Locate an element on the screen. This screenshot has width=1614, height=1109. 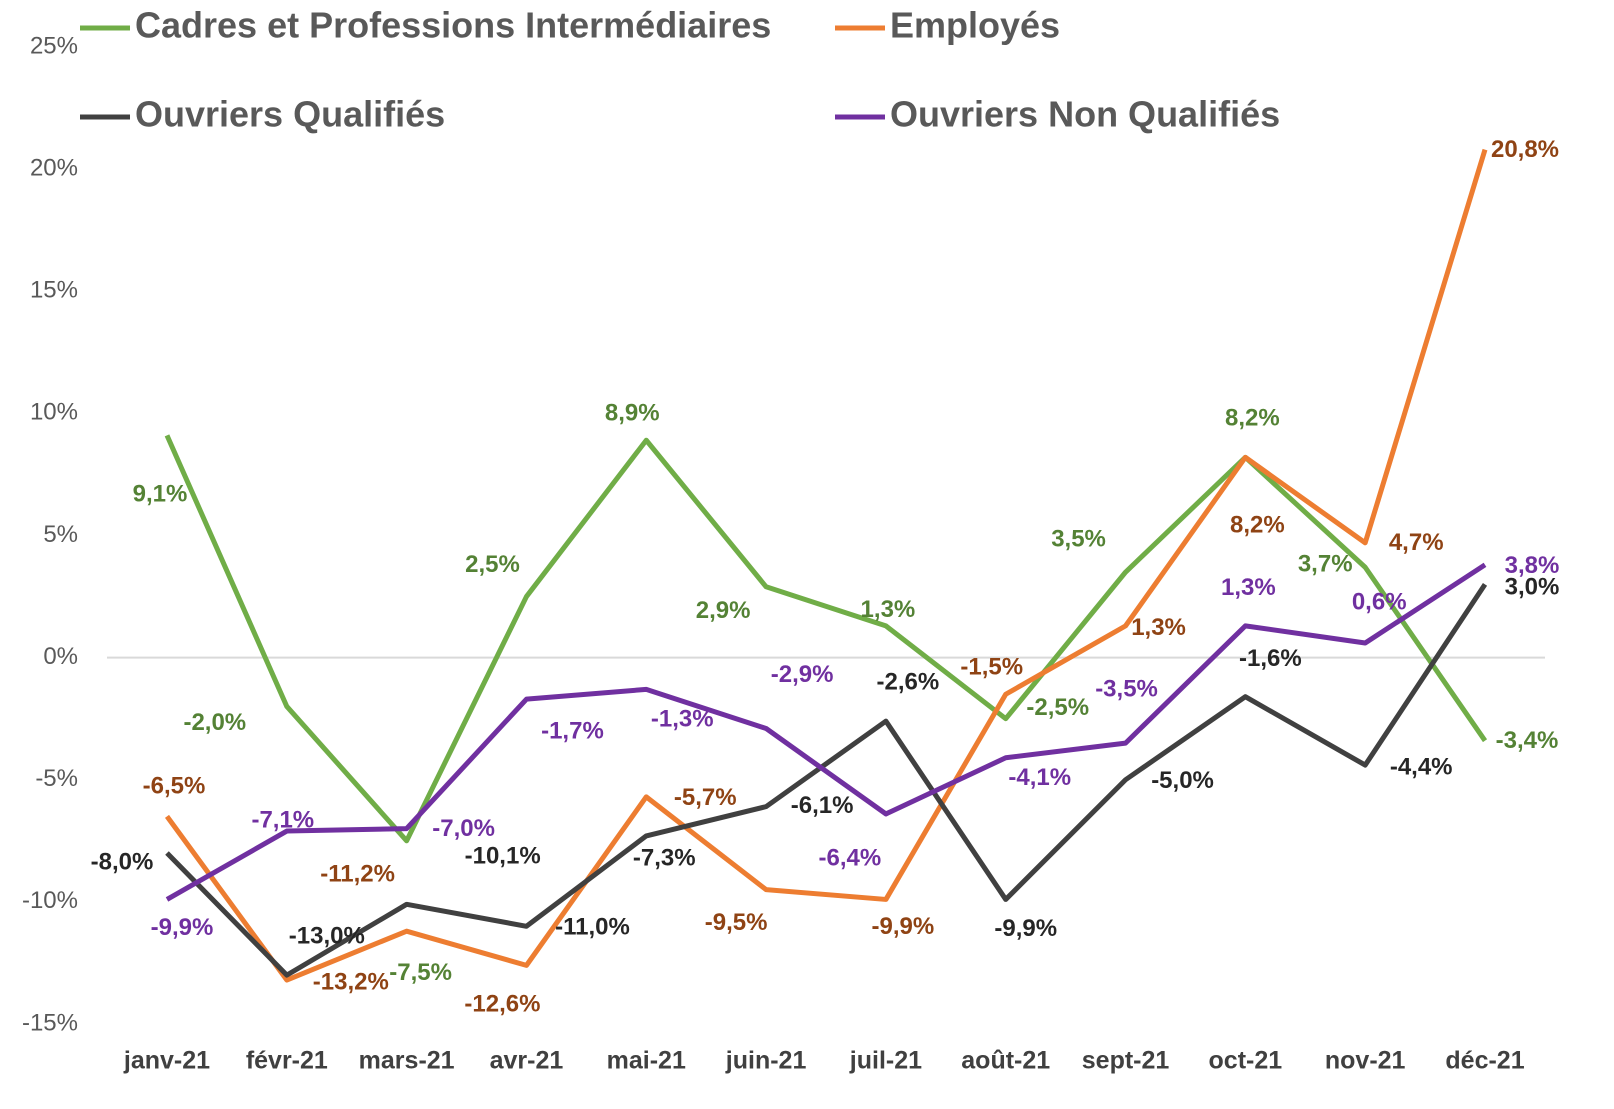
x-tick-label: août-21 is located at coordinates (1005, 1061).